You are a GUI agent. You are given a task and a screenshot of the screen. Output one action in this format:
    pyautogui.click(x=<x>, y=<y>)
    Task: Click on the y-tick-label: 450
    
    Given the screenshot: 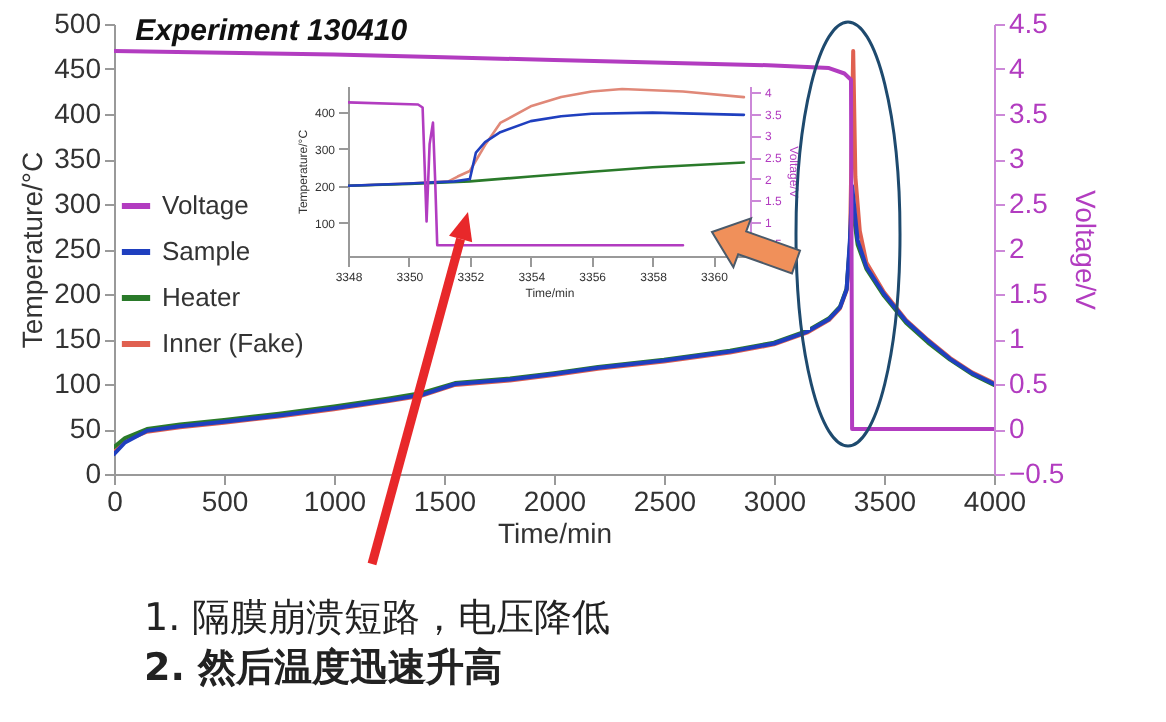 What is the action you would take?
    pyautogui.click(x=78, y=68)
    